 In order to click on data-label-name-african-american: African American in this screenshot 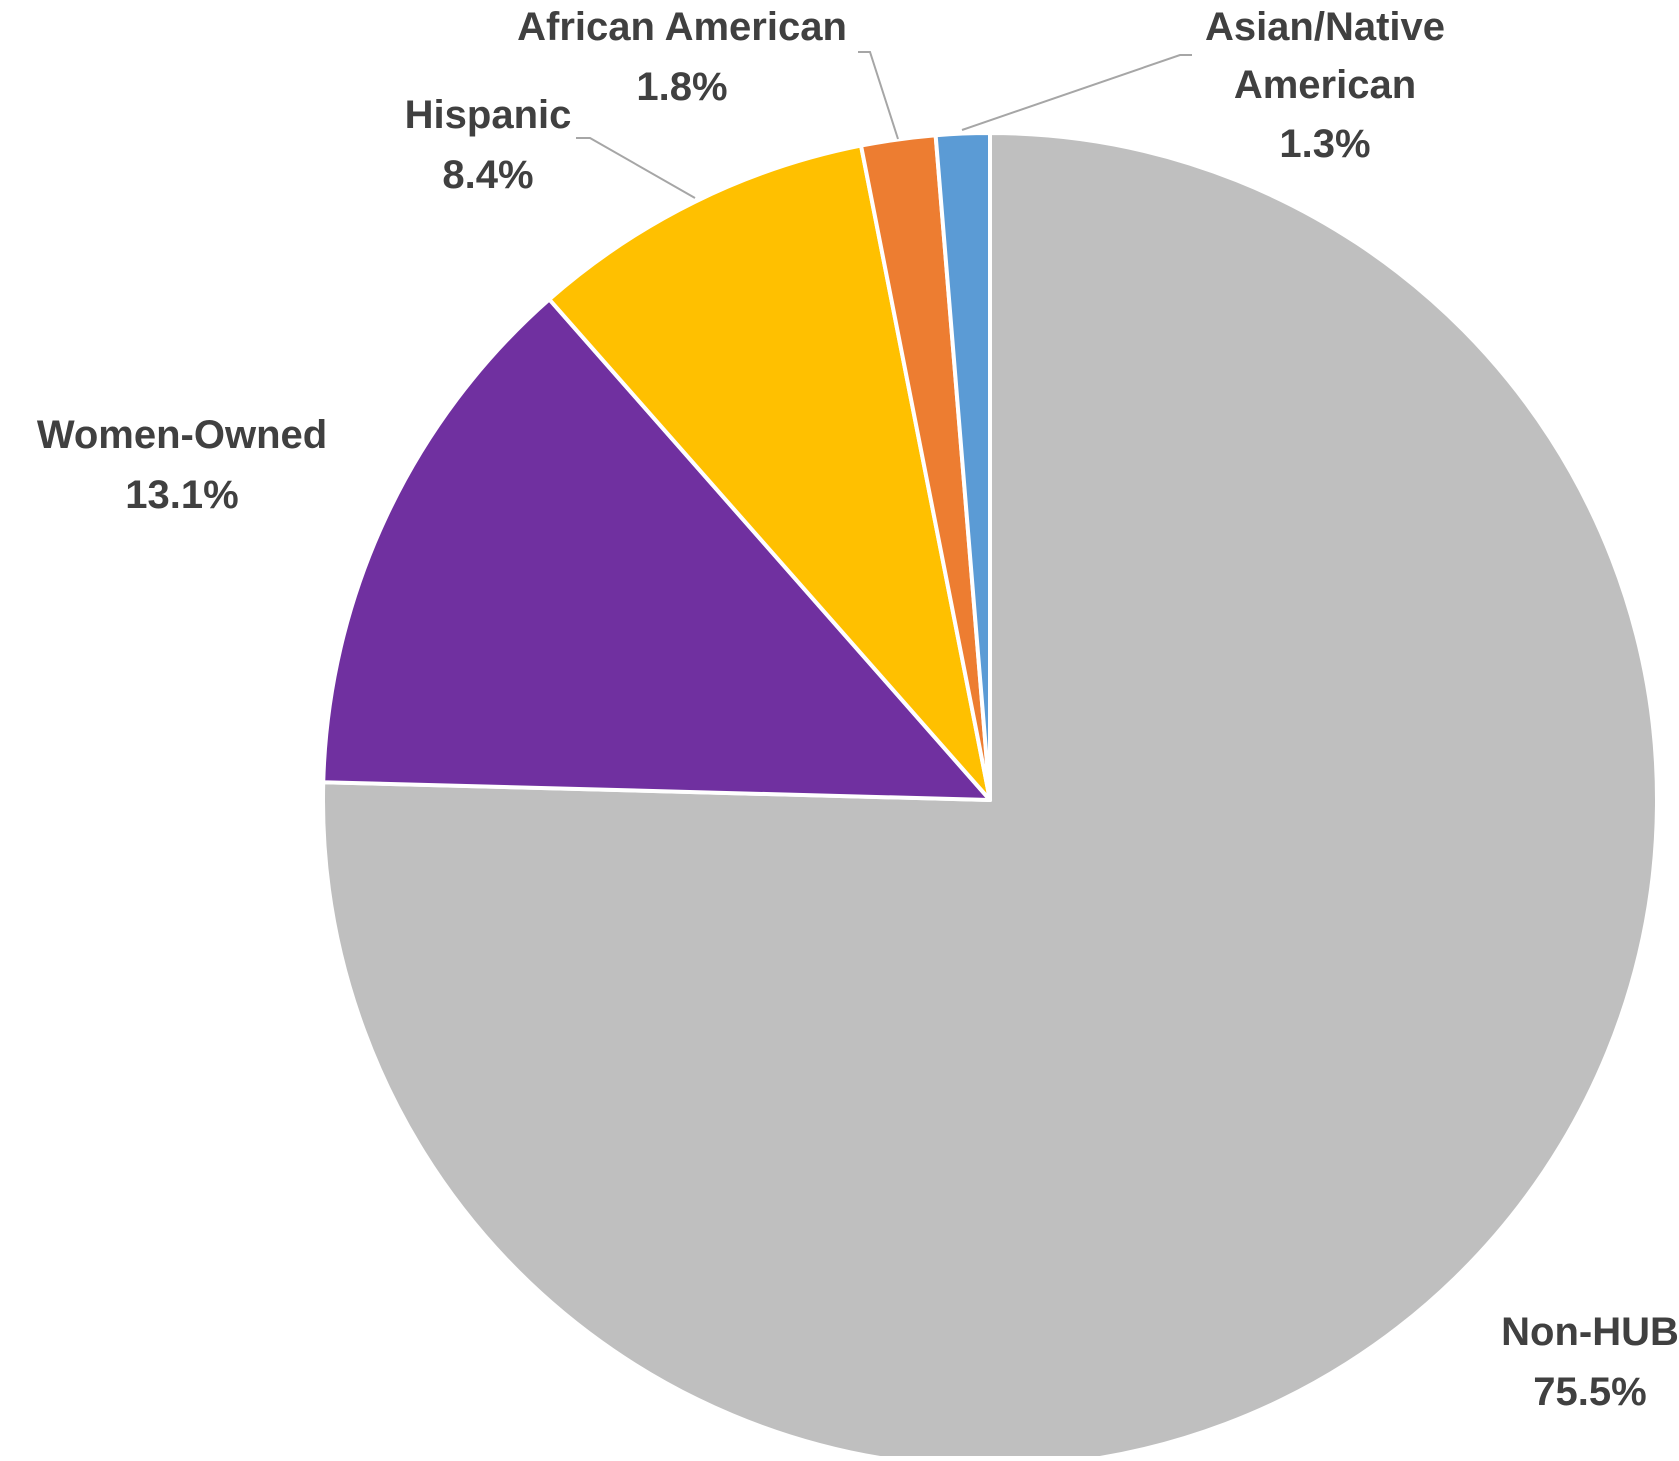, I will do `click(682, 27)`.